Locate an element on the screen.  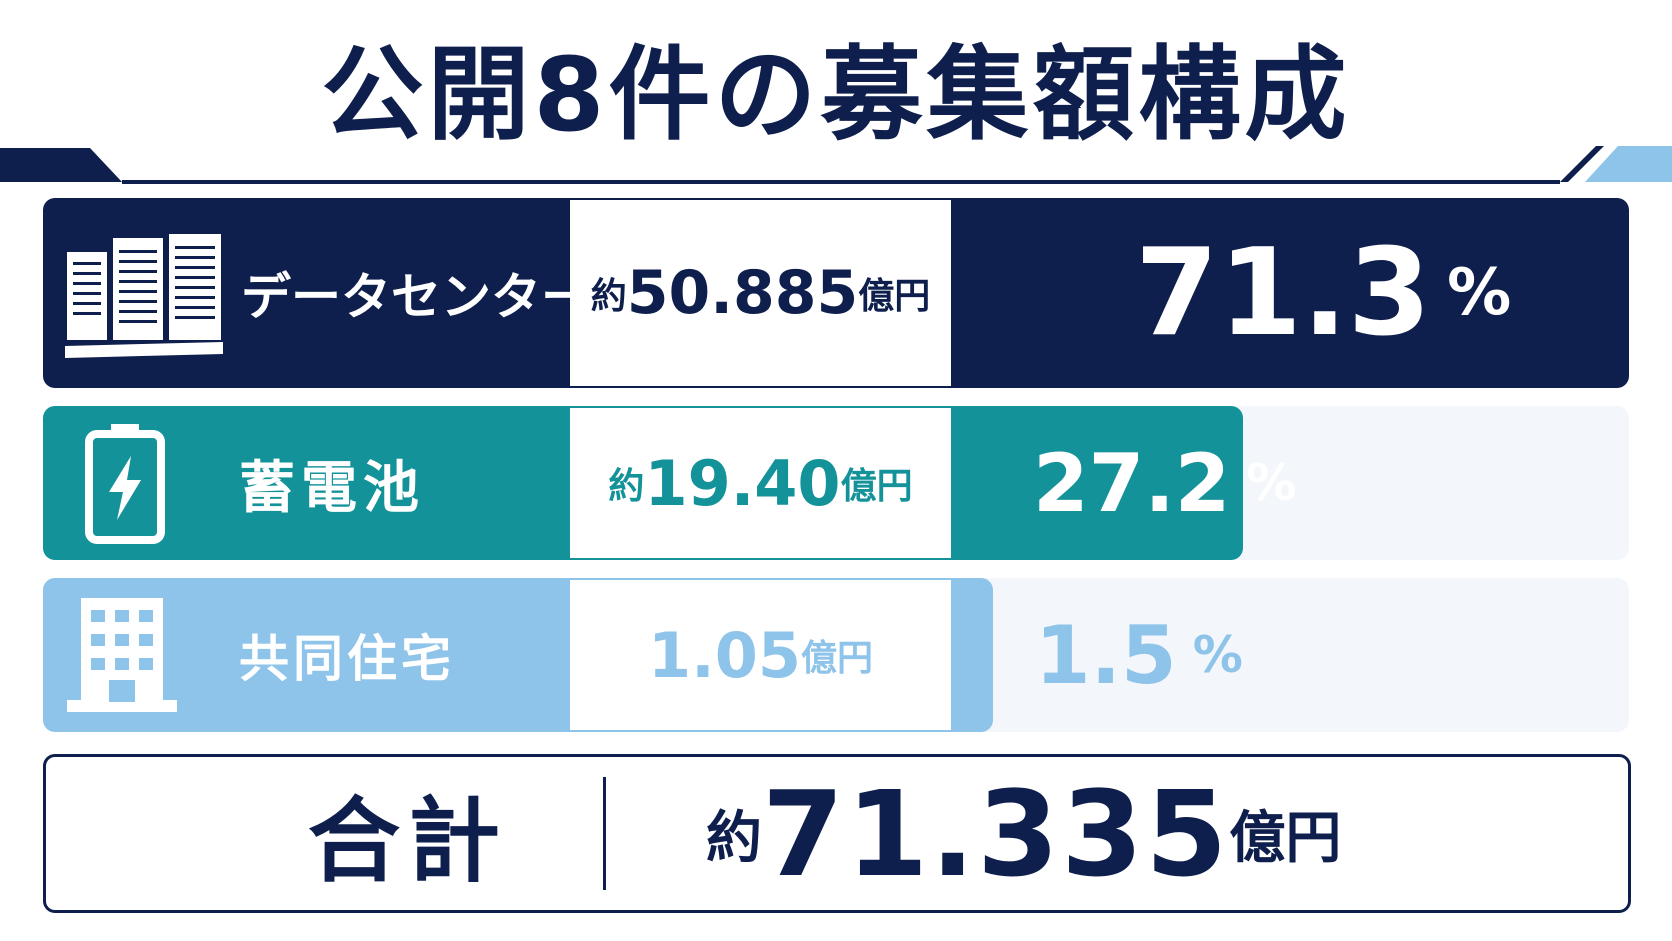
total-label: 合計 is located at coordinates (408, 841).